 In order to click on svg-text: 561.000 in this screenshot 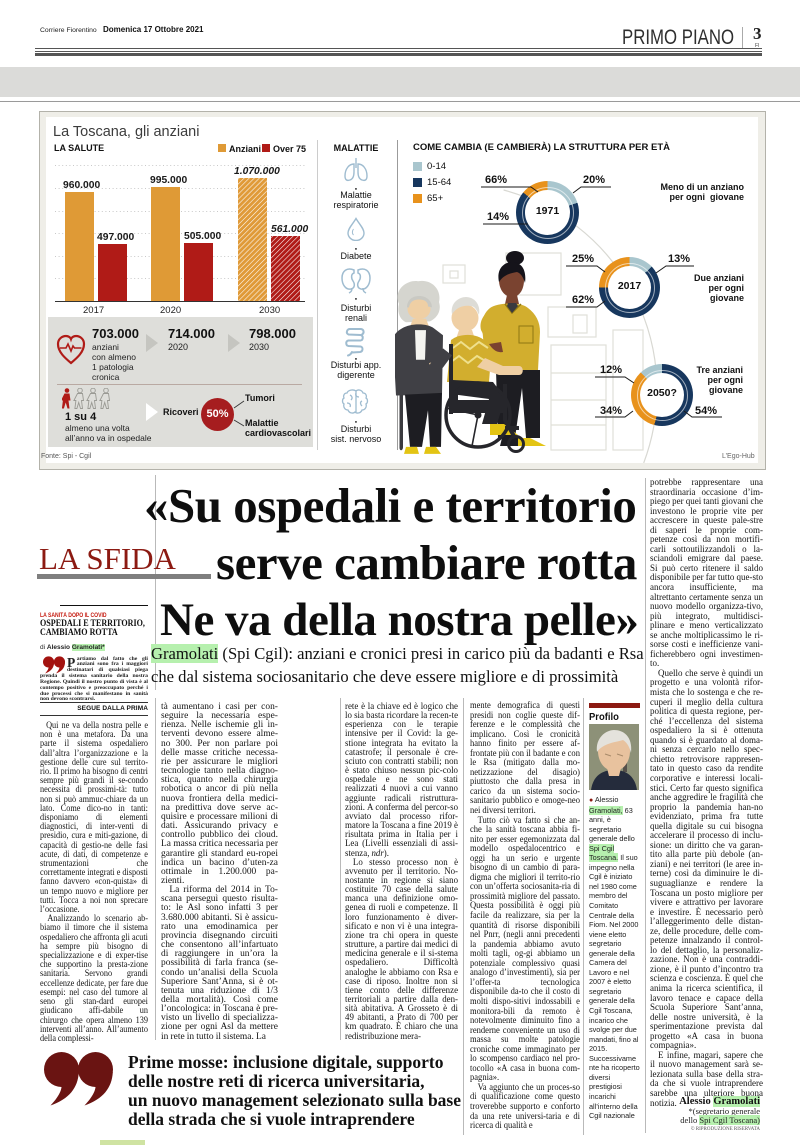, I will do `click(289, 229)`.